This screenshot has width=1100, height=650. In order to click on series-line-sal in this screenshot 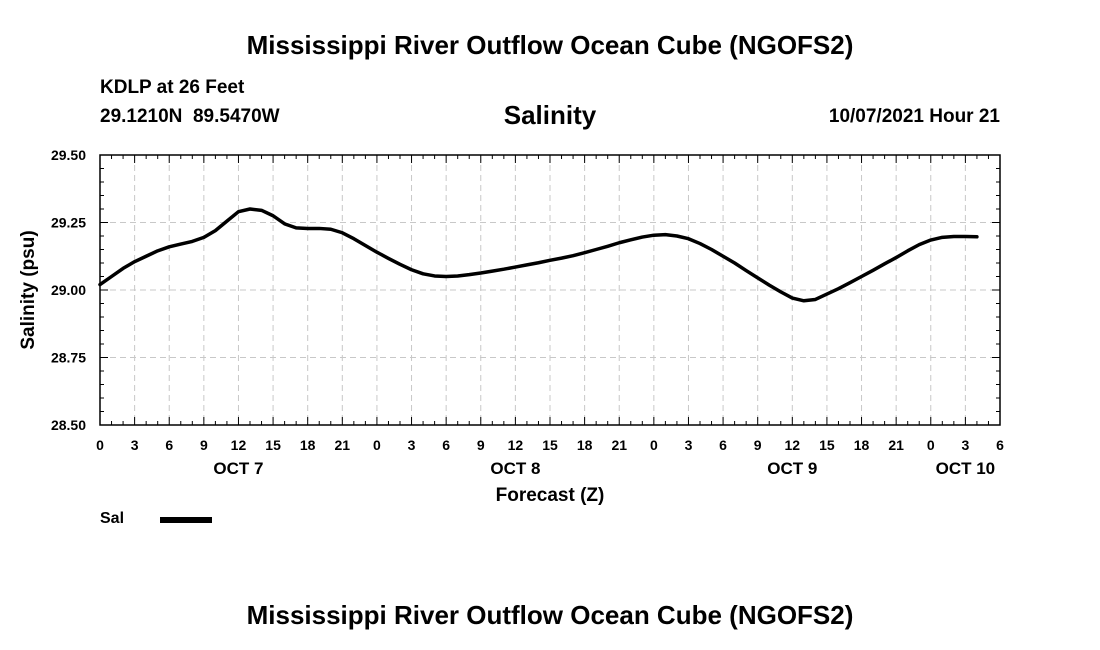, I will do `click(538, 255)`.